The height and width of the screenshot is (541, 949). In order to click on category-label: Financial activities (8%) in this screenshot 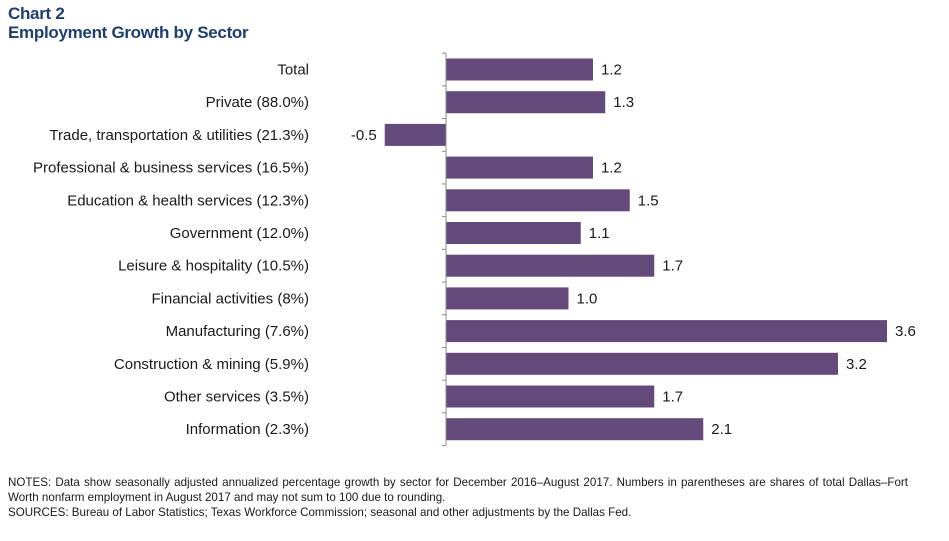, I will do `click(230, 298)`.